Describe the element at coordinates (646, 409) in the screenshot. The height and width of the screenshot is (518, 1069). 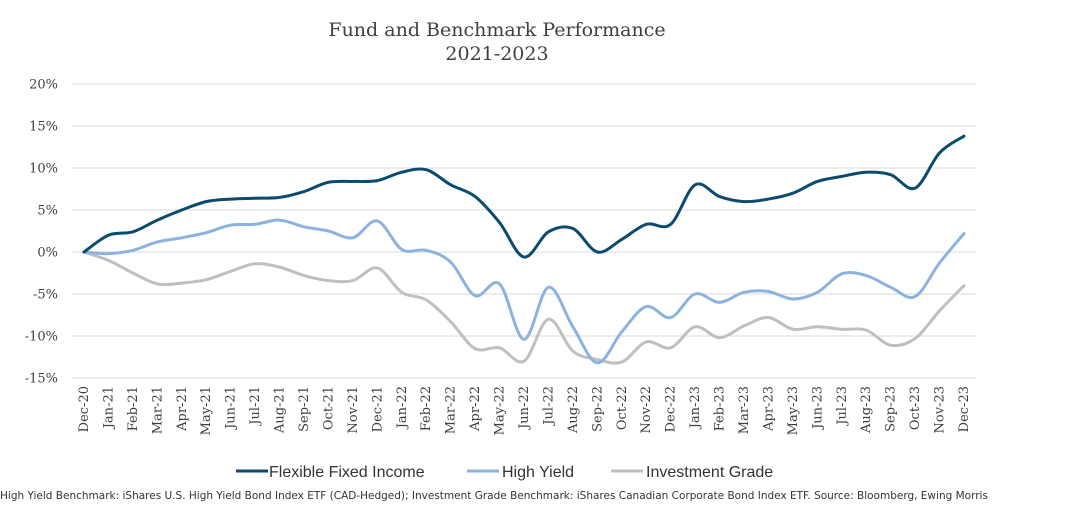
I see `x-tick-label: Nov-22` at that location.